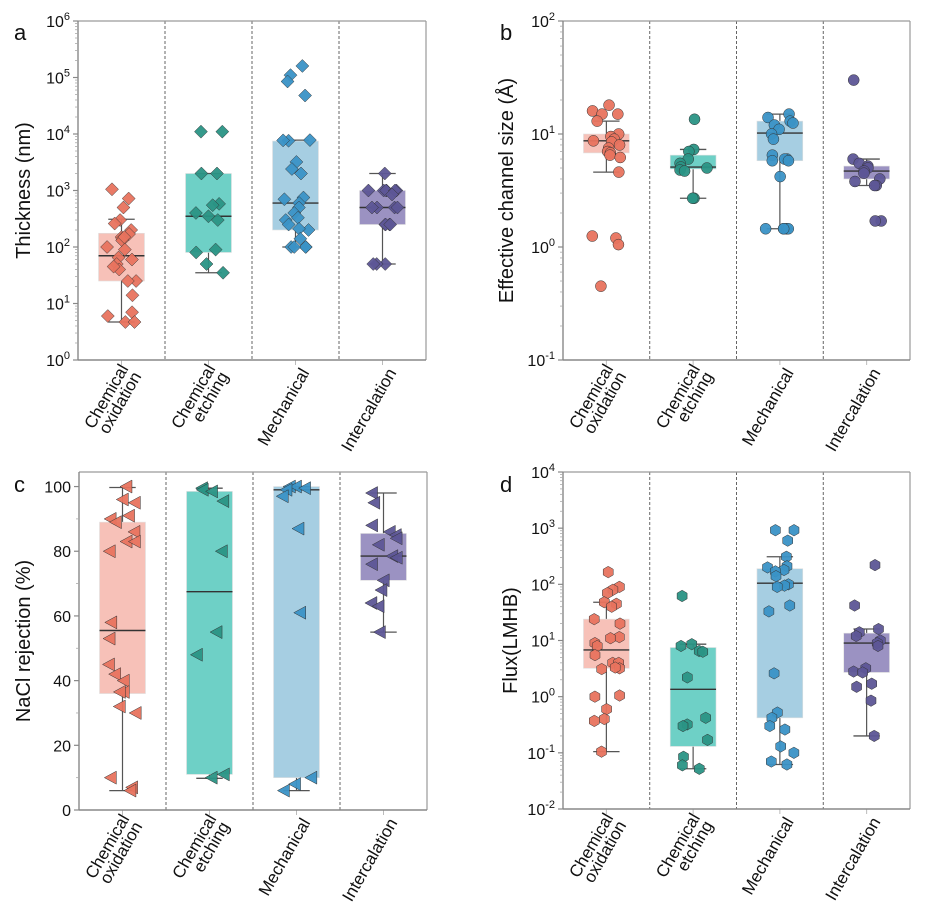  I want to click on x-tick-label: Mechanical, so click(767, 856).